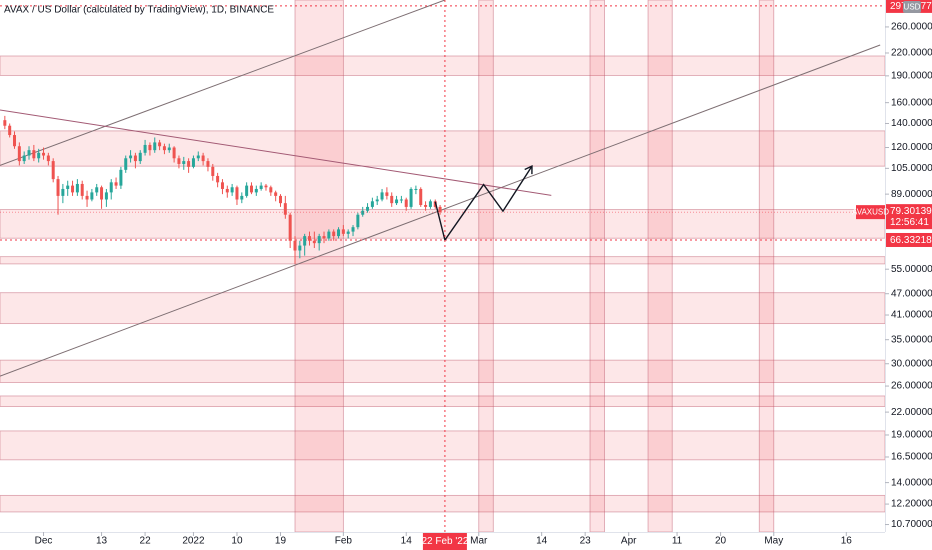 The width and height of the screenshot is (932, 550). Describe the element at coordinates (102, 541) in the screenshot. I see `x-tick-label: 13` at that location.